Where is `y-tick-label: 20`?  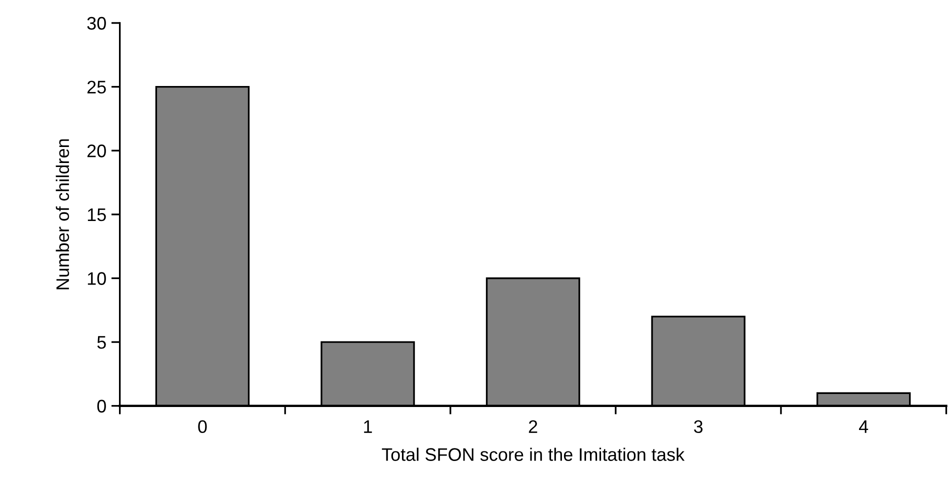
y-tick-label: 20 is located at coordinates (96, 151).